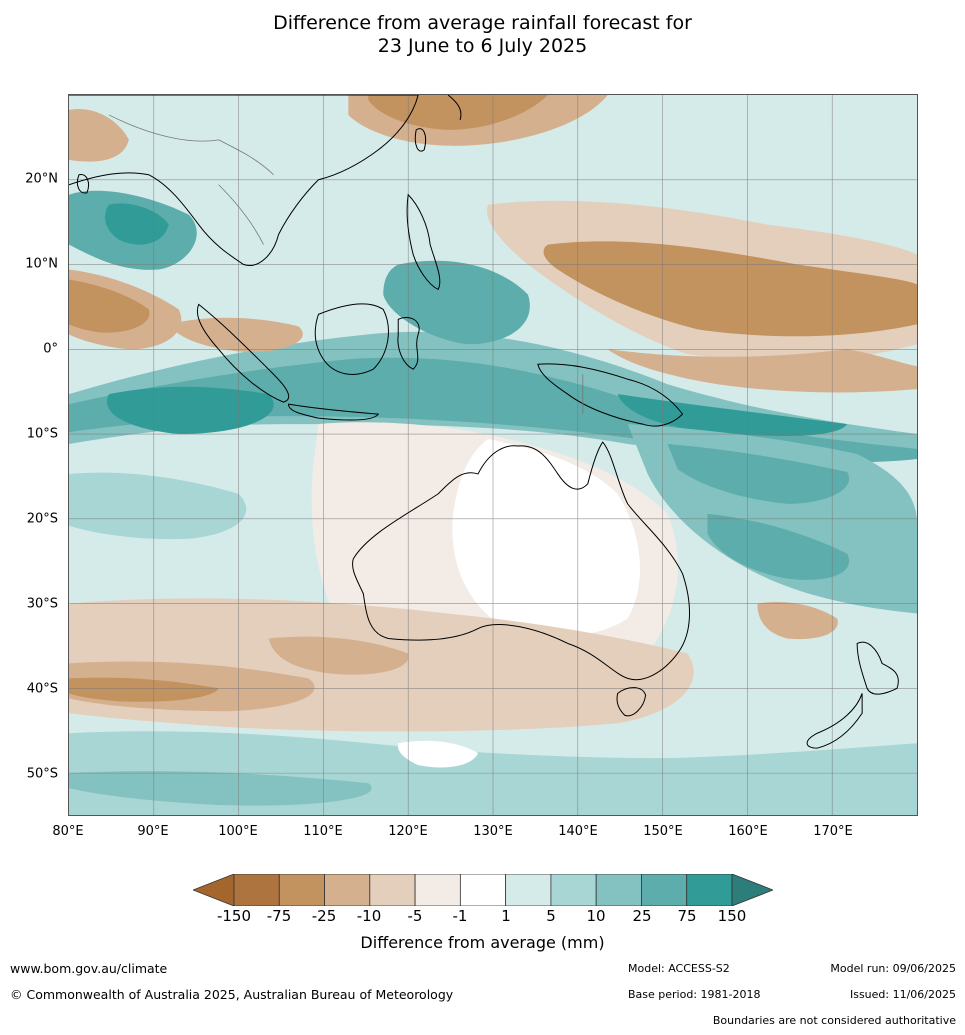 This screenshot has height=1035, width=965. What do you see at coordinates (214, 890) in the screenshot?
I see `legend-arrow-low` at bounding box center [214, 890].